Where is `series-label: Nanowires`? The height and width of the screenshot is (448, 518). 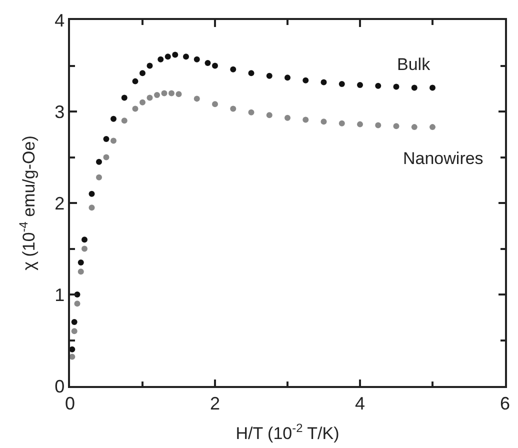 series-label: Nanowires is located at coordinates (443, 158).